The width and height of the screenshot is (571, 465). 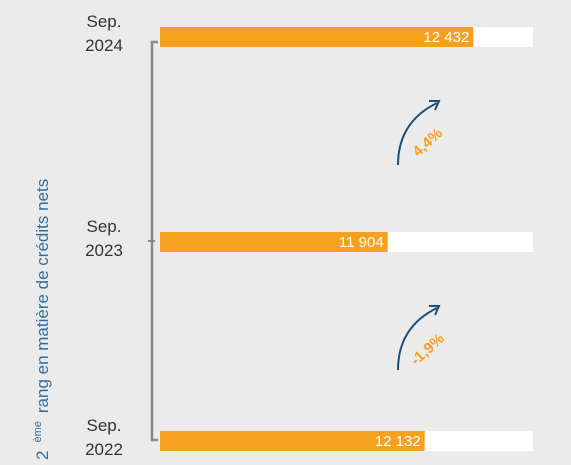 What do you see at coordinates (42, 455) in the screenshot?
I see `rank: 2` at bounding box center [42, 455].